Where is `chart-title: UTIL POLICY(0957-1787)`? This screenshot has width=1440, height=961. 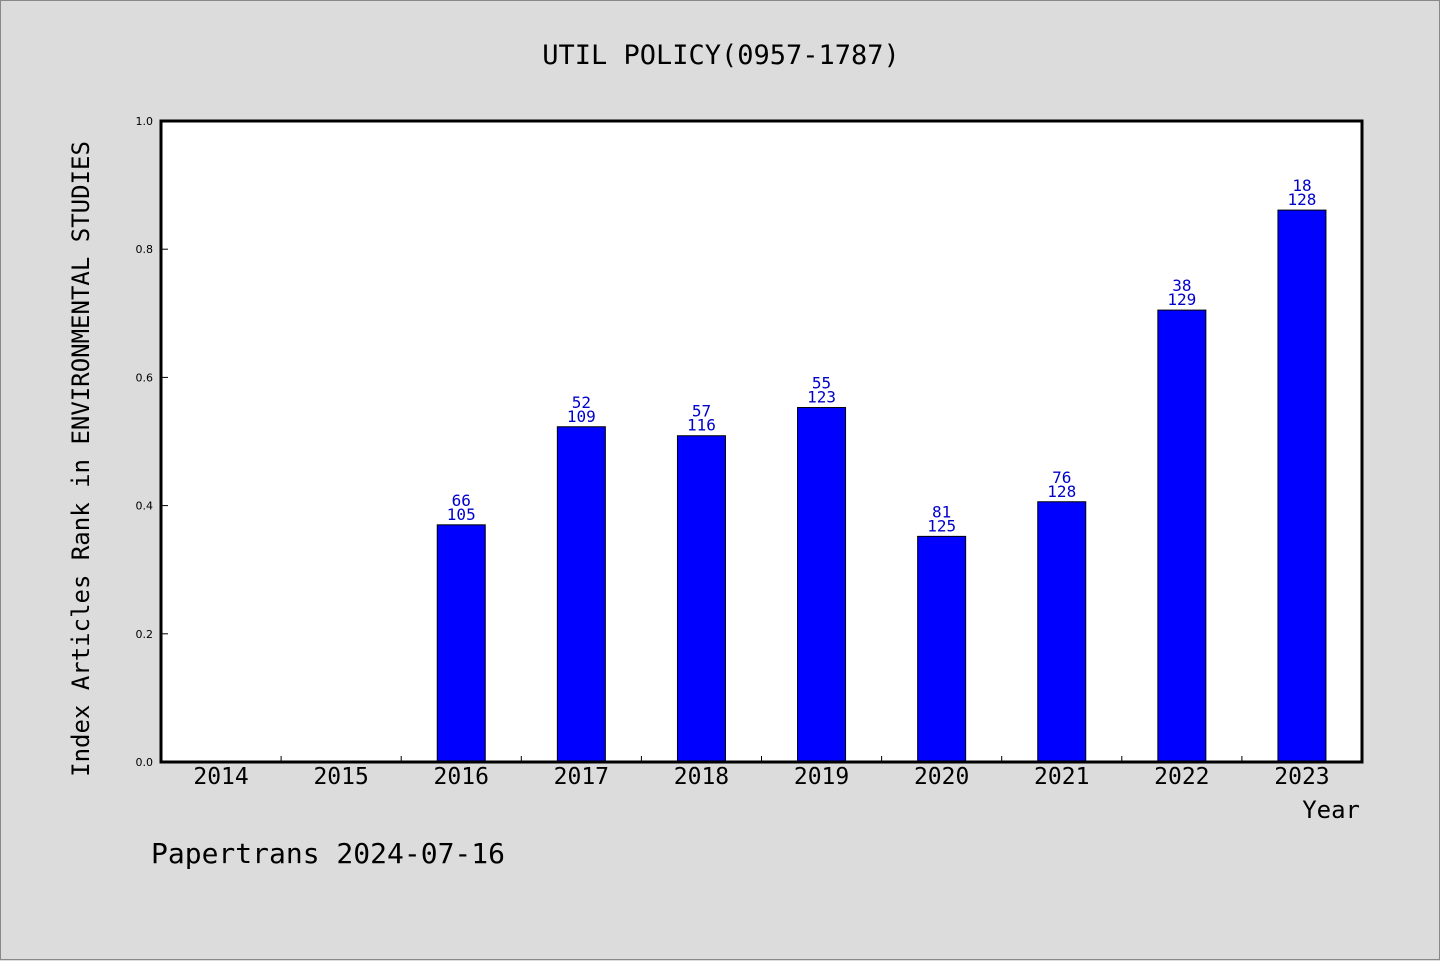
chart-title: UTIL POLICY(0957-1787) is located at coordinates (721, 55).